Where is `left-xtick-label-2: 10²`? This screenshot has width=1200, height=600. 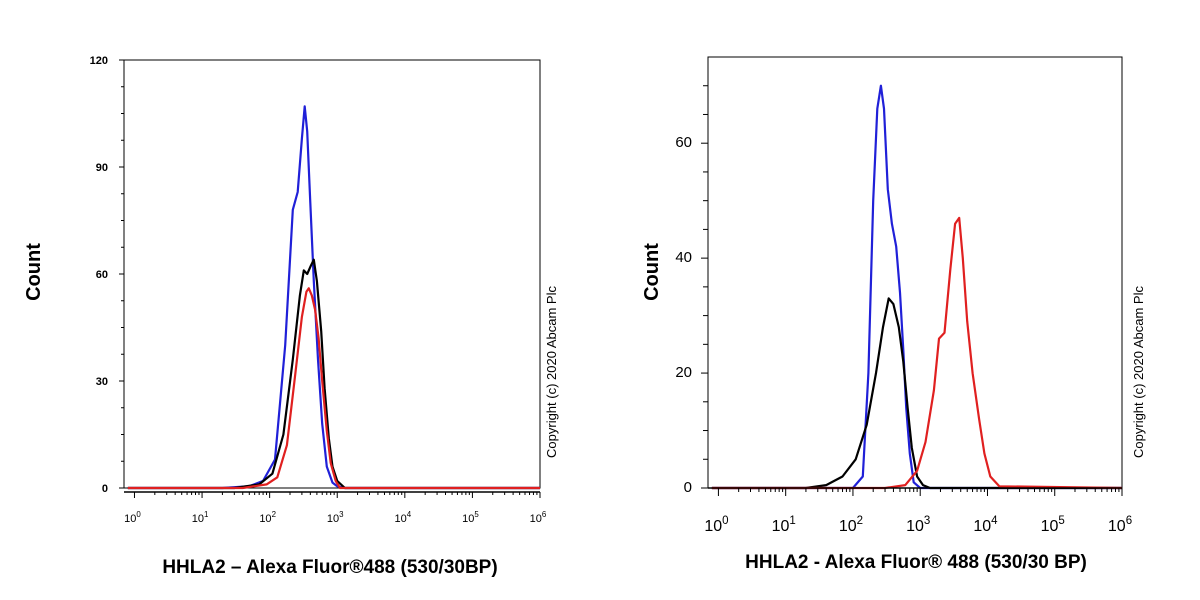
left-xtick-label-2: 10² is located at coordinates (267, 517).